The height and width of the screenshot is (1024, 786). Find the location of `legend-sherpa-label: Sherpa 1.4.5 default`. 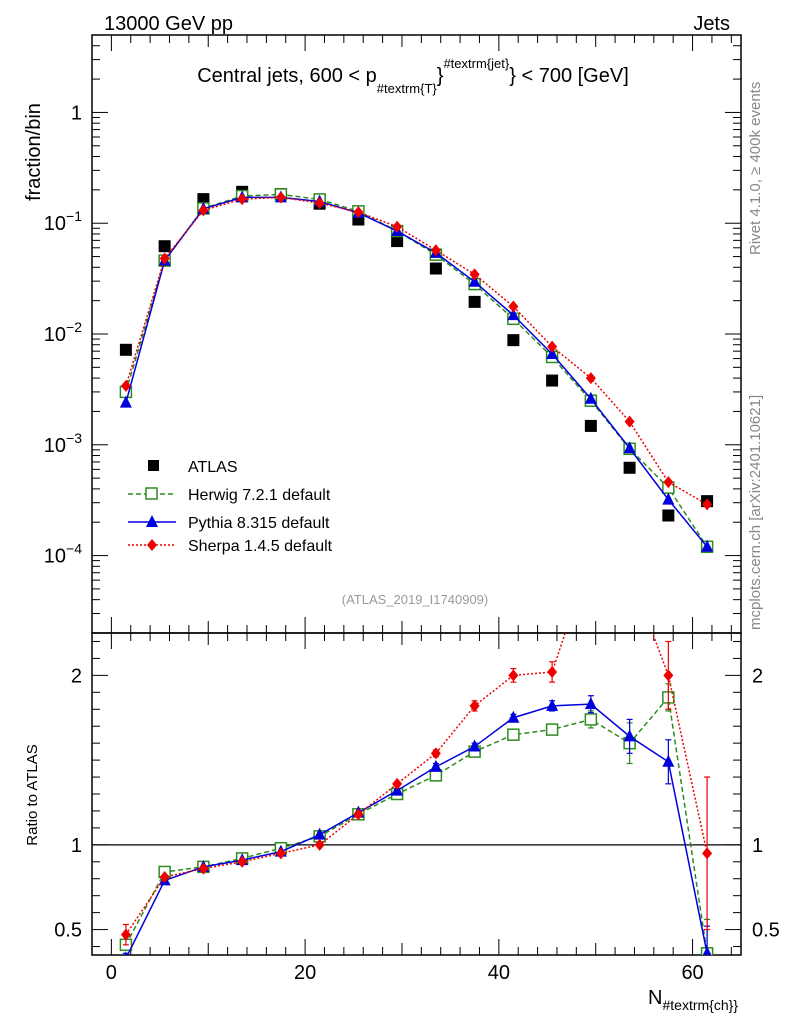

legend-sherpa-label: Sherpa 1.4.5 default is located at coordinates (260, 546).